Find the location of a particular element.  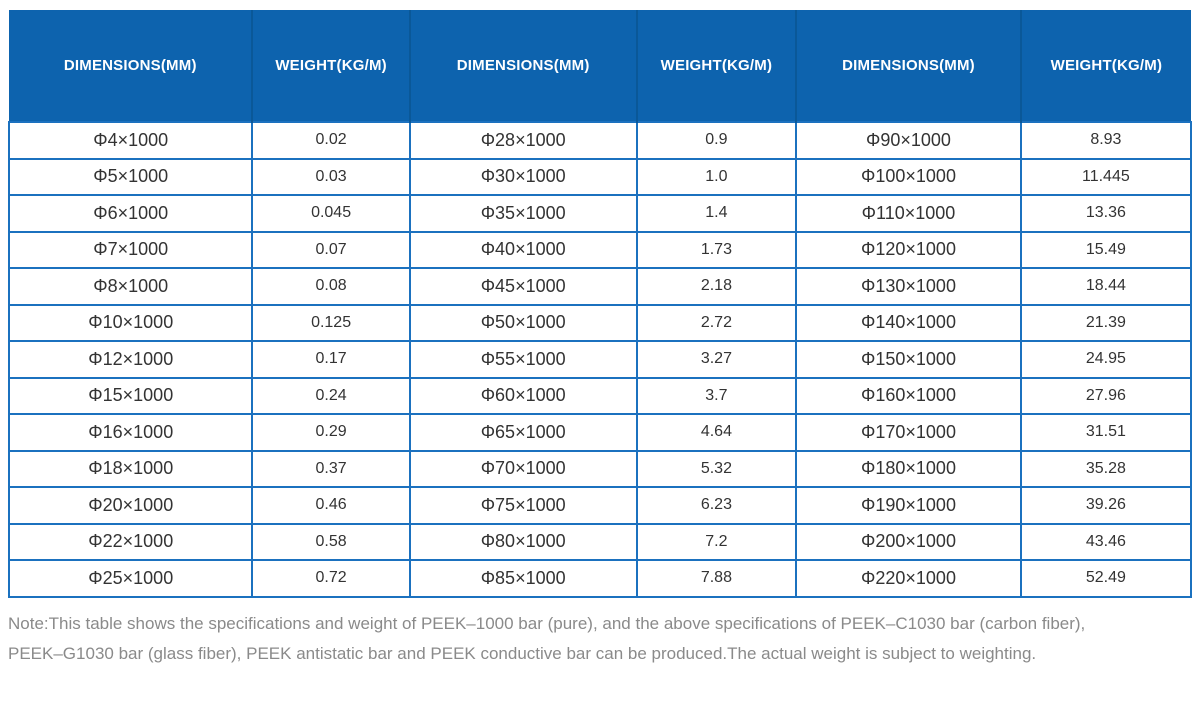

dimension-cell: Φ150×1000 is located at coordinates (908, 359).